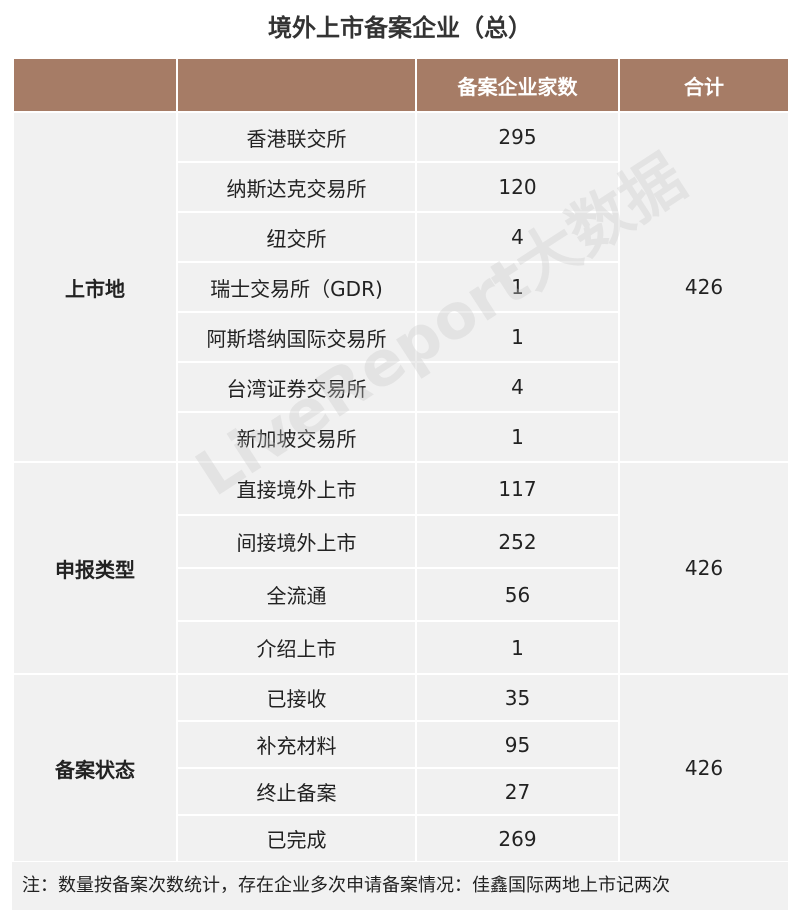 The height and width of the screenshot is (921, 800). Describe the element at coordinates (296, 387) in the screenshot. I see `name-cell: 台湾证券交易所` at that location.